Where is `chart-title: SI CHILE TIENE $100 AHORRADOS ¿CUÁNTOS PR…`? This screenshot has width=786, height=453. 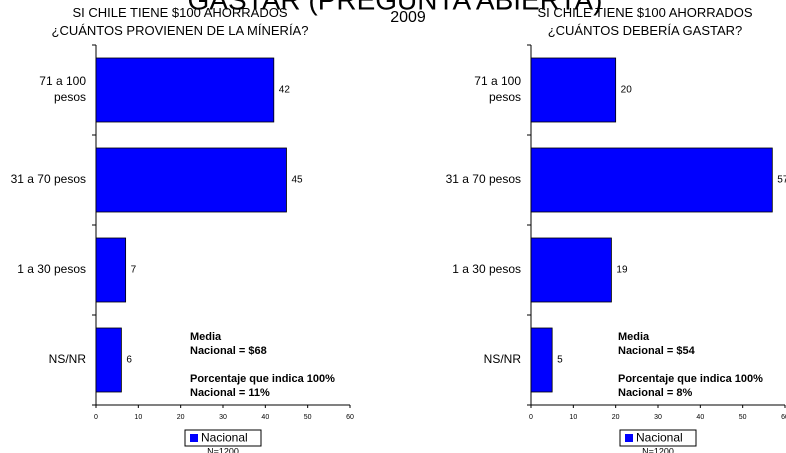
chart-title: SI CHILE TIENE $100 AHORRADOS ¿CUÁNTOS PR… is located at coordinates (180, 21).